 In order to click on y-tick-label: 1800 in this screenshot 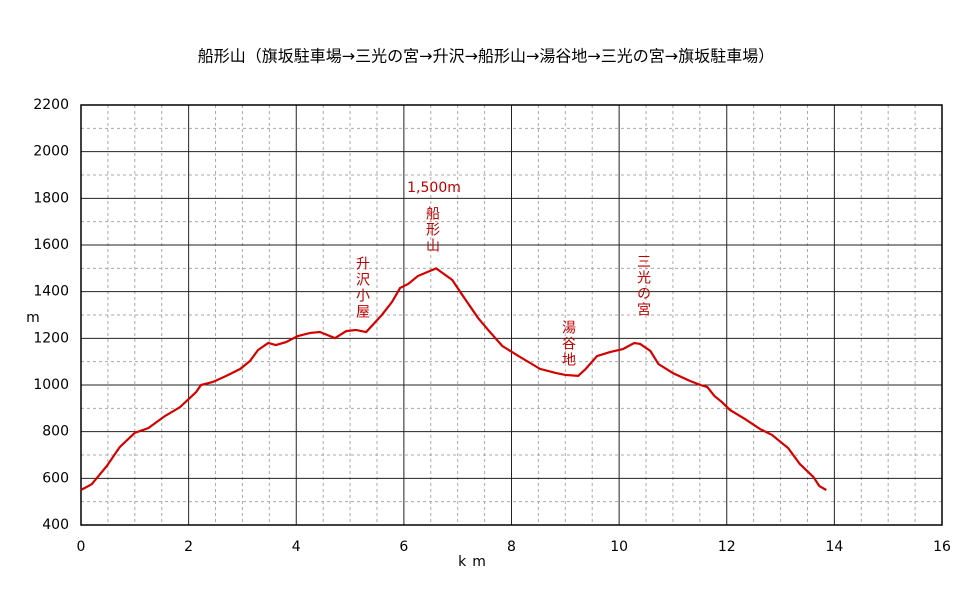, I will do `click(51, 198)`.